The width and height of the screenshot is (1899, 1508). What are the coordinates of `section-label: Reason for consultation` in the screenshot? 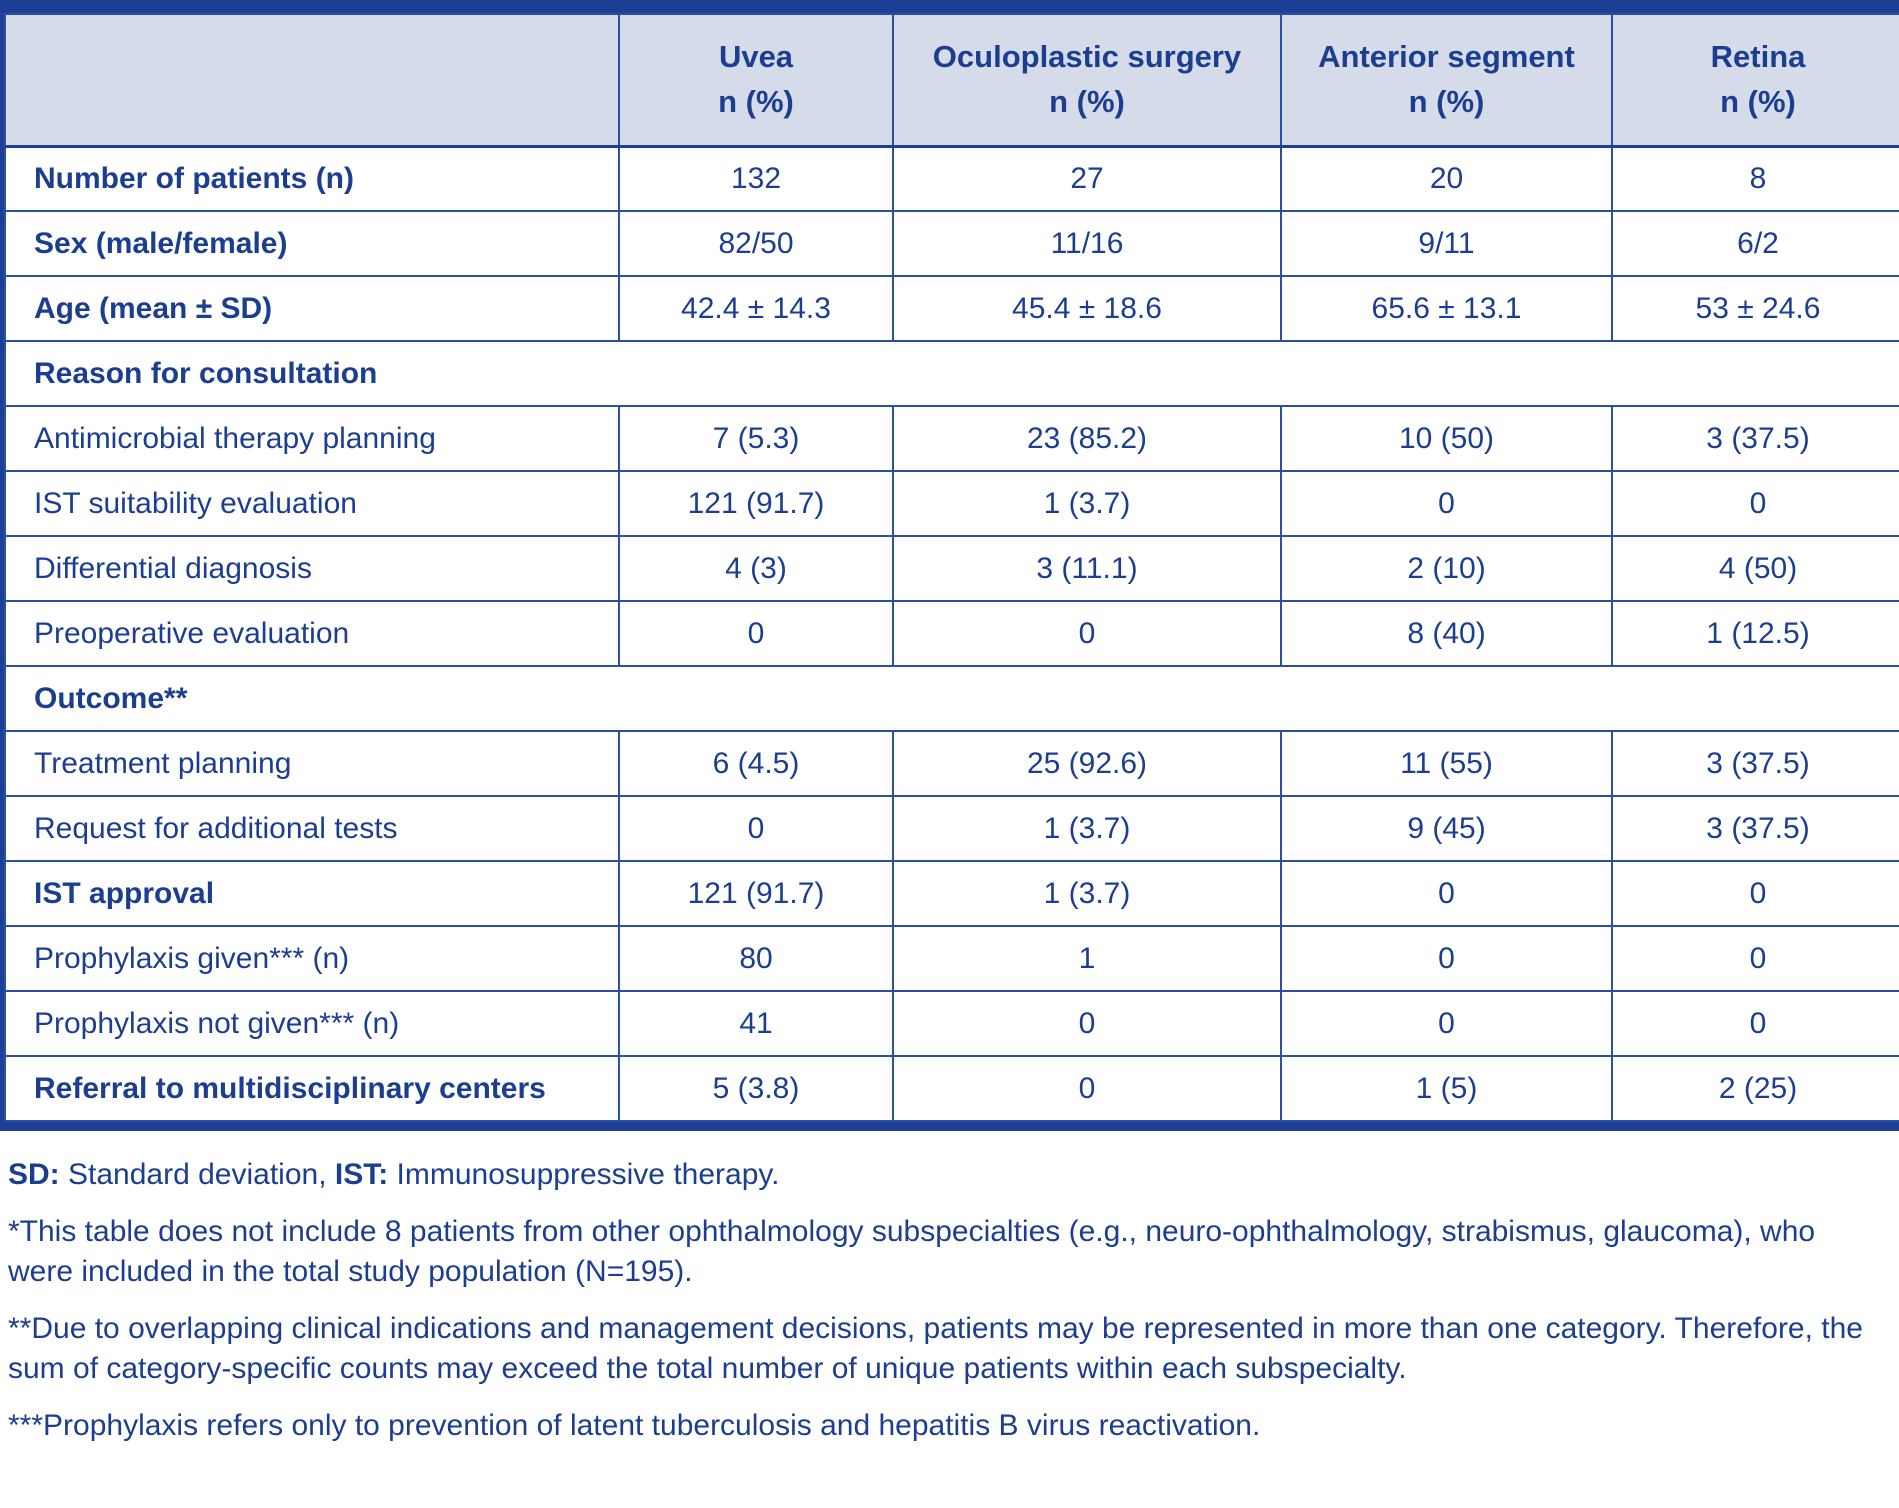 It's located at (951, 373).